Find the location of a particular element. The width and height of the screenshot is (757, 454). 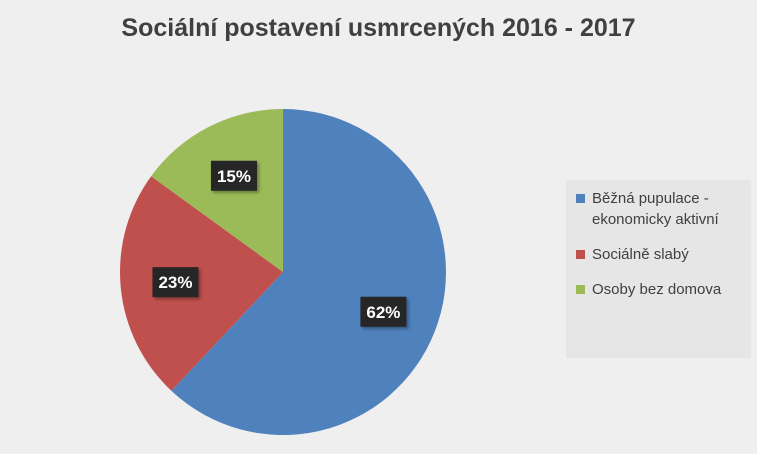

data-label-1: 62% is located at coordinates (383, 311).